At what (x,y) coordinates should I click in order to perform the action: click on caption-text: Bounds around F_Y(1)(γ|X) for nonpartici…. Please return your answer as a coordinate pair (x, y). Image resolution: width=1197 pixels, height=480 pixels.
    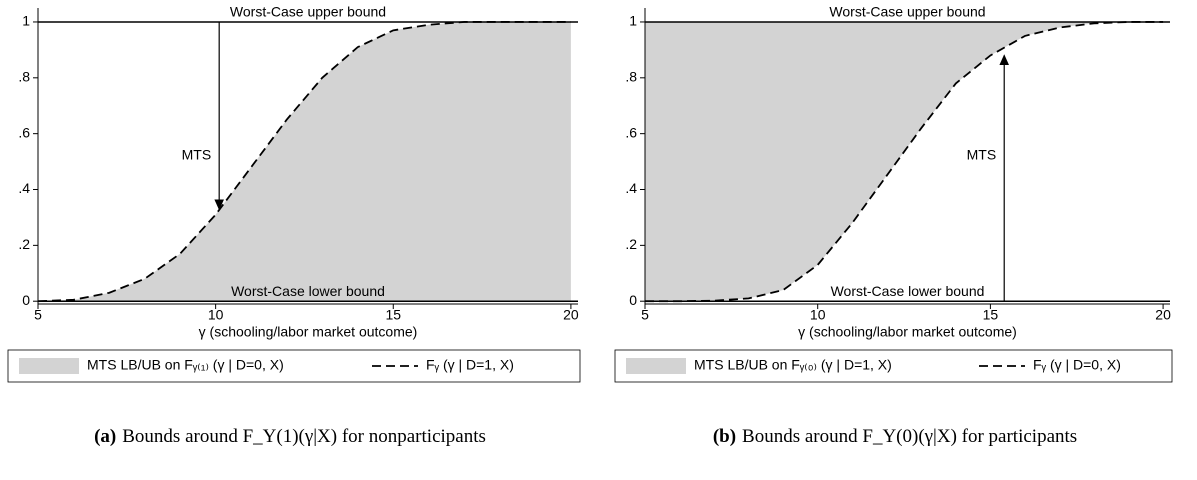
    Looking at the image, I should click on (304, 436).